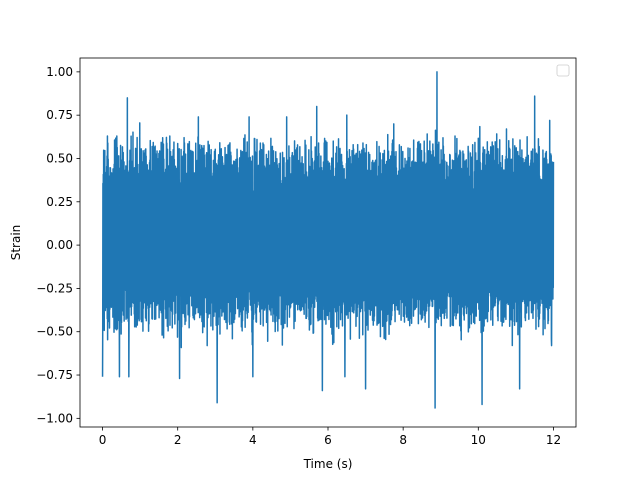 This screenshot has height=480, width=640. Describe the element at coordinates (253, 440) in the screenshot. I see `x-tick-label: 4` at that location.